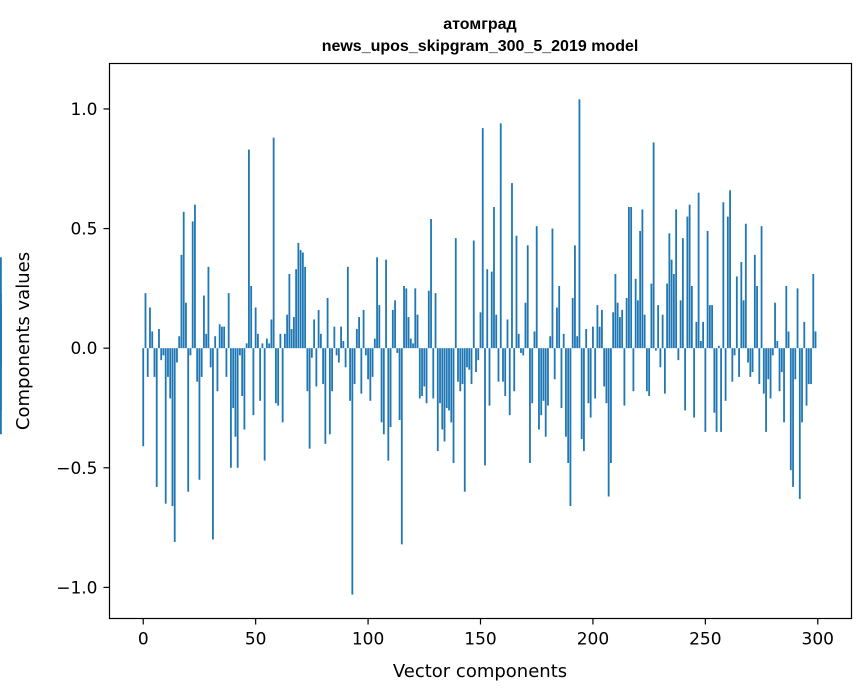  Describe the element at coordinates (83, 110) in the screenshot. I see `y-tick-label: 1.0` at that location.